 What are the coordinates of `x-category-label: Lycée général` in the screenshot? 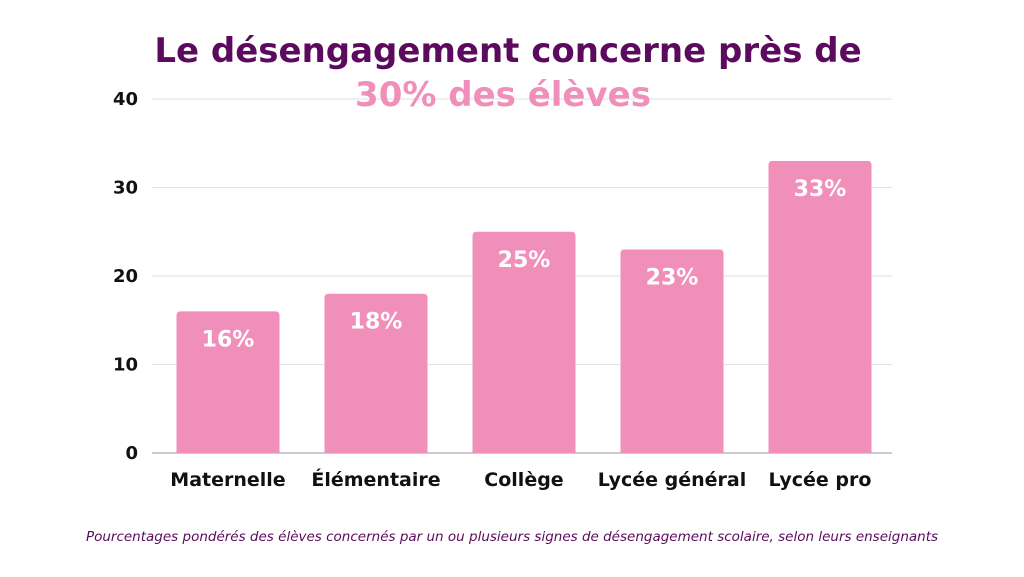 It's located at (672, 480).